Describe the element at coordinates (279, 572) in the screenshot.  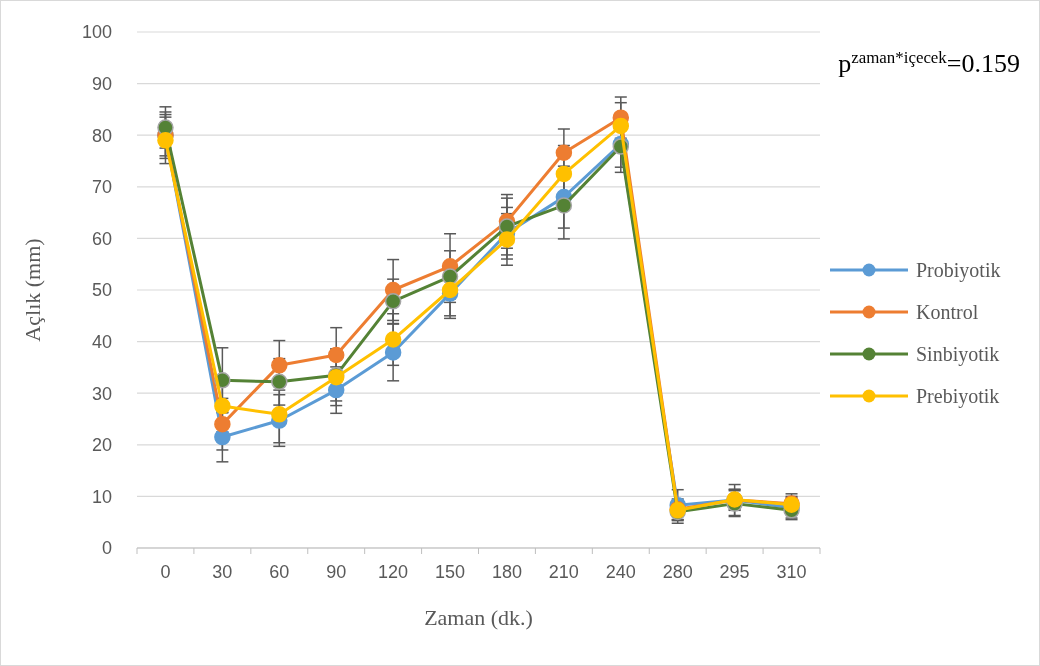
I see `x-tick-label: 60` at that location.